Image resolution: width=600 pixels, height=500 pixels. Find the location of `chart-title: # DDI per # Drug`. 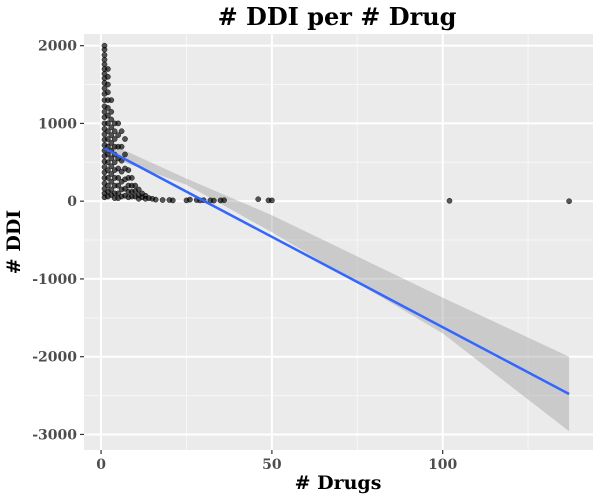

chart-title: # DDI per # Drug is located at coordinates (337, 16).